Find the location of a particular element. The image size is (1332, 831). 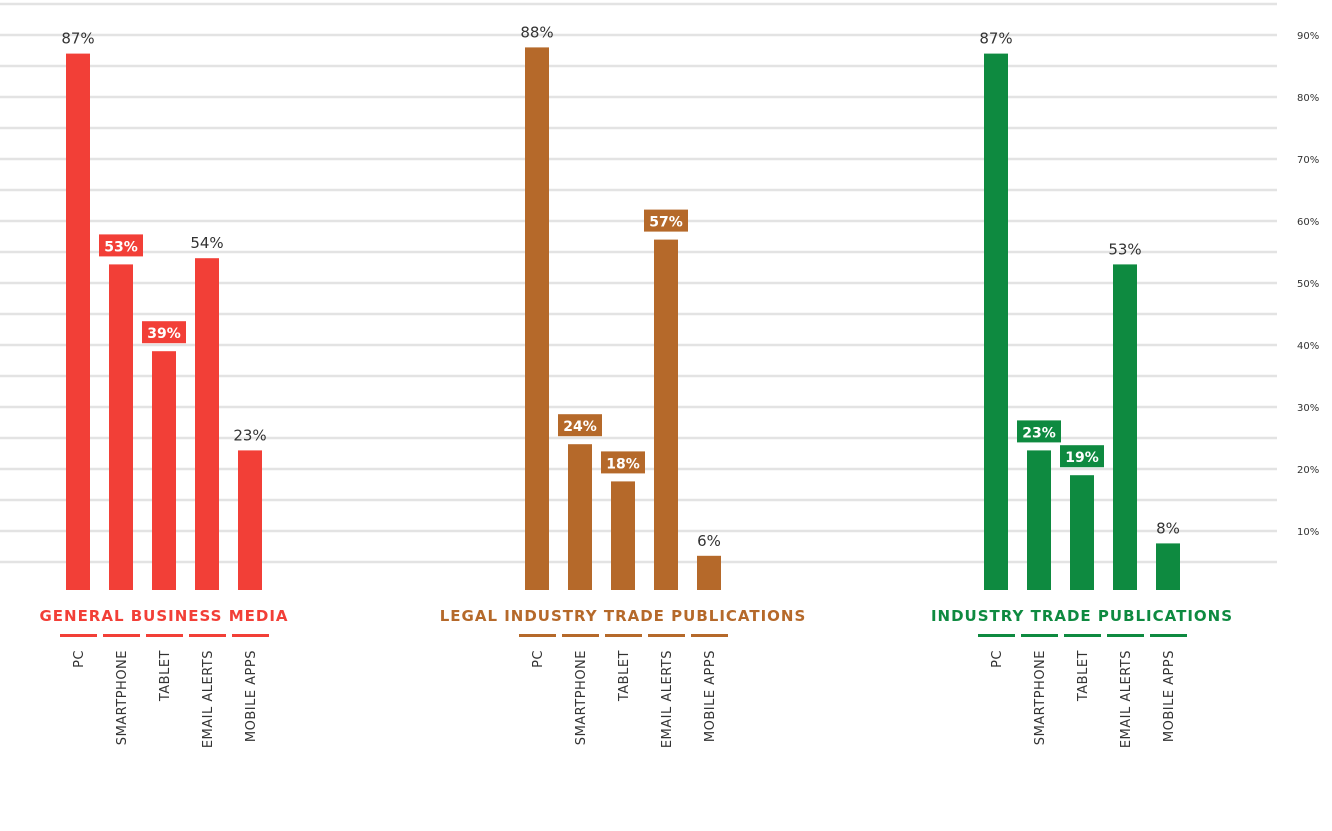

y-tick-label: 20% is located at coordinates (1308, 470).